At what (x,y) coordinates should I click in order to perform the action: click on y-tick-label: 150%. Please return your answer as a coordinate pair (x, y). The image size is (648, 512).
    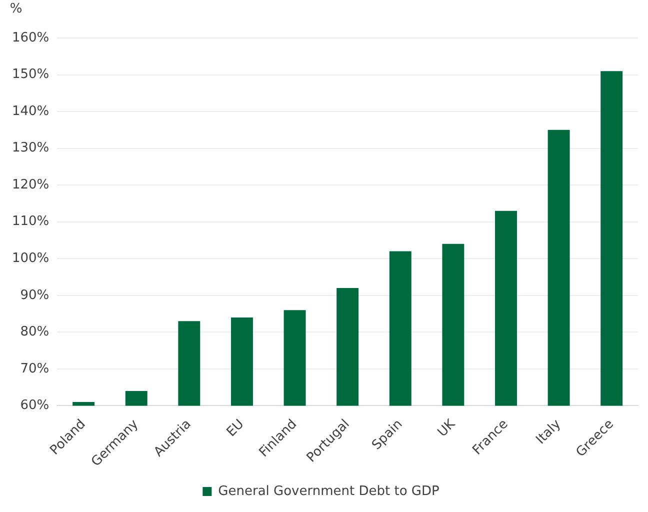
    Looking at the image, I should click on (31, 74).